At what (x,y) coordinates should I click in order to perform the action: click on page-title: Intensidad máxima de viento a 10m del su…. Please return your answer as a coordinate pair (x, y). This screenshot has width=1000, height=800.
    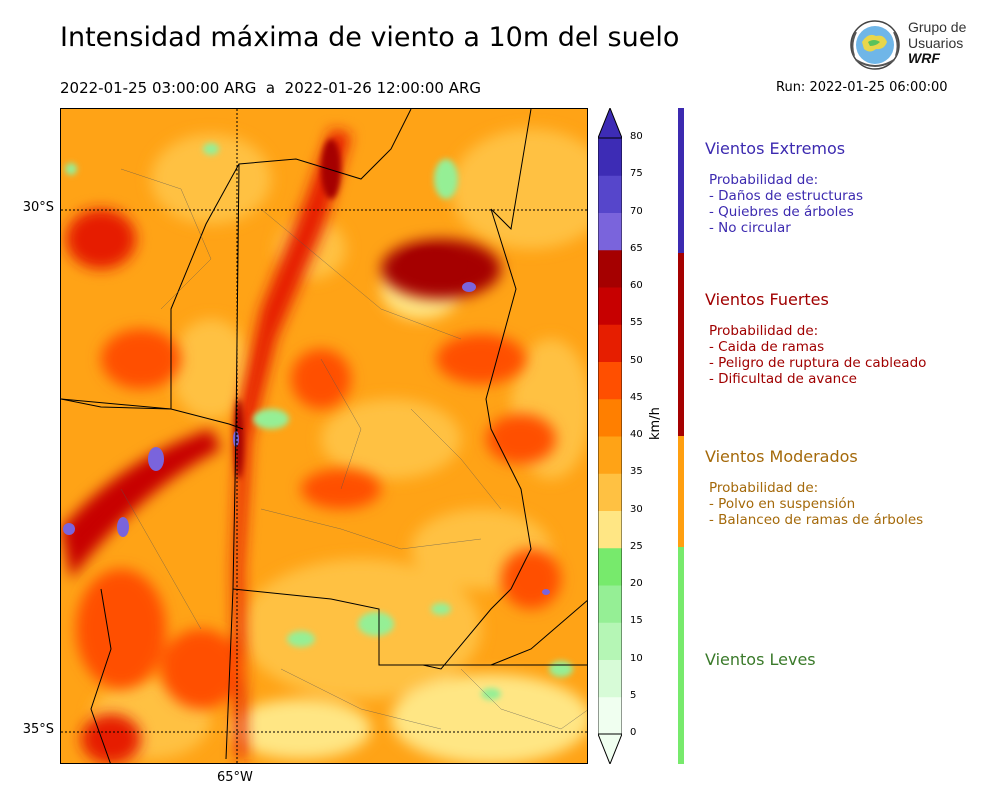
    Looking at the image, I should click on (370, 37).